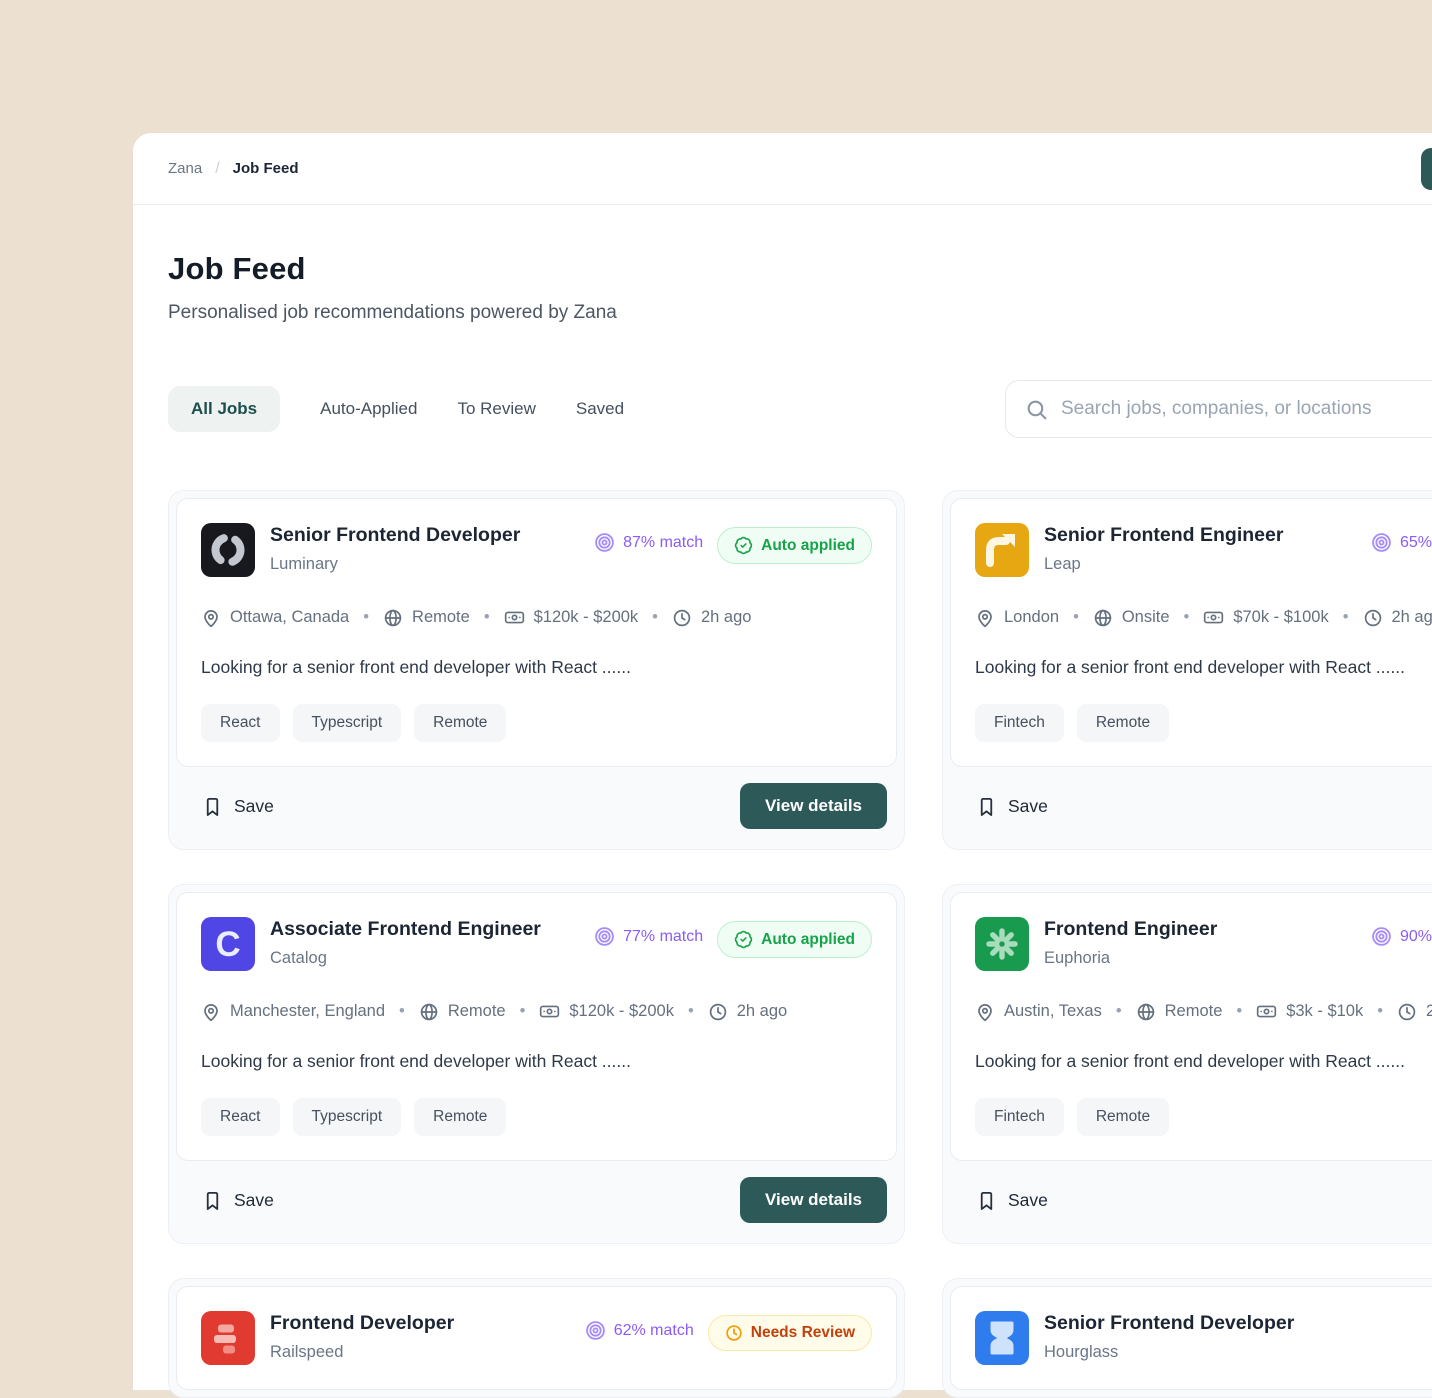  I want to click on job-card-hourglass: Senior Frontend Developer Hourglass, so click(1187, 1338).